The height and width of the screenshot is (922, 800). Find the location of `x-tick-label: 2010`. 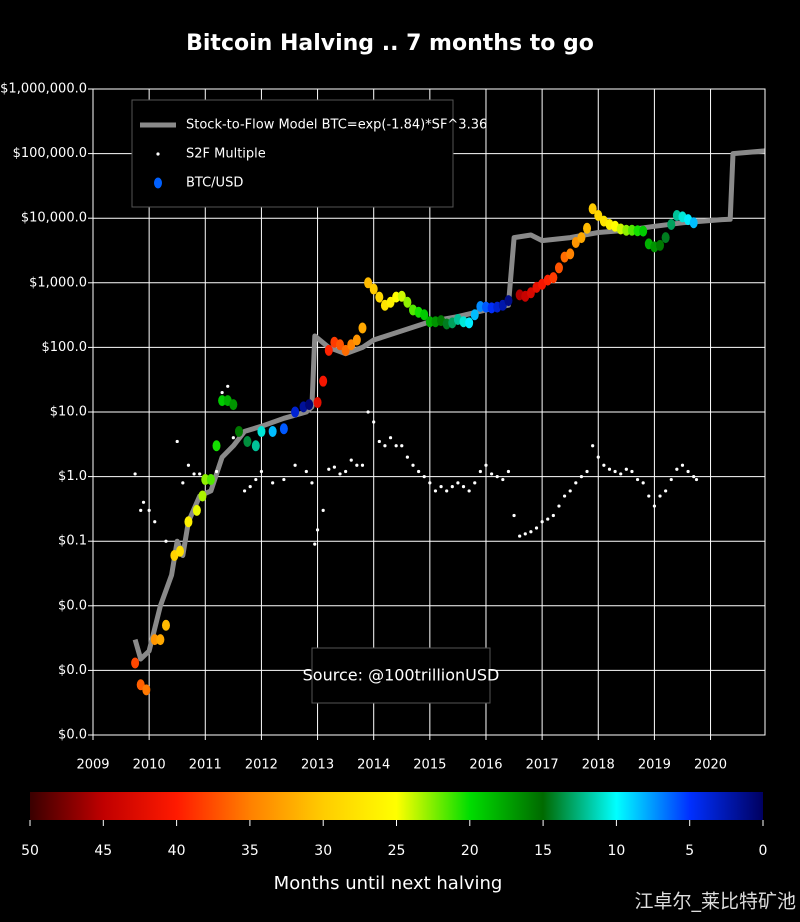

x-tick-label: 2010 is located at coordinates (149, 765).